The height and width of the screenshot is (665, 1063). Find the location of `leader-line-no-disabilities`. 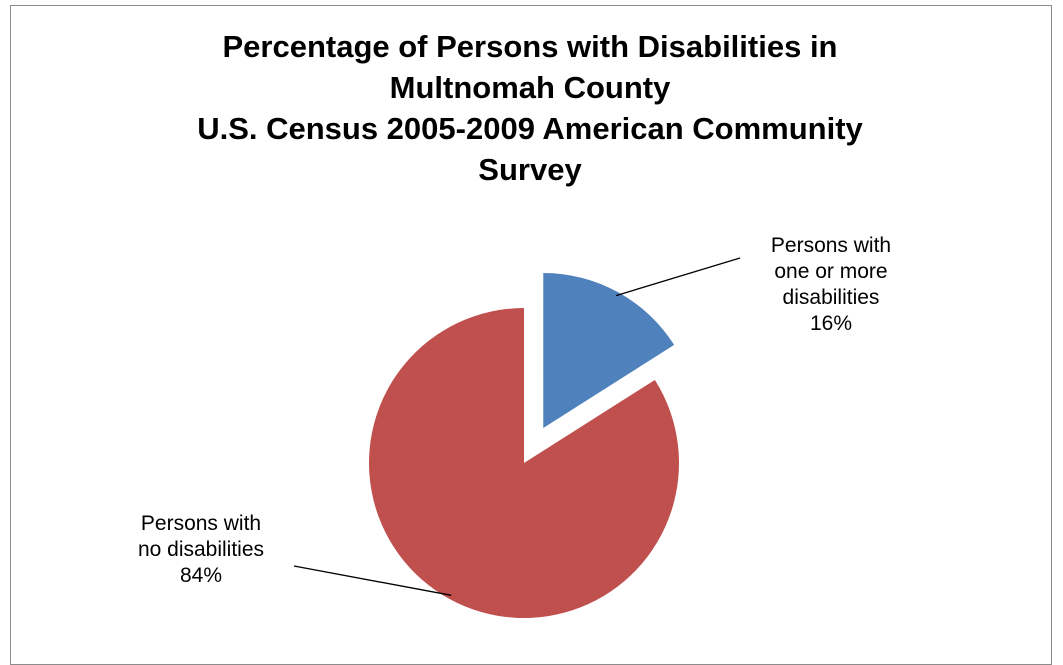

leader-line-no-disabilities is located at coordinates (372, 580).